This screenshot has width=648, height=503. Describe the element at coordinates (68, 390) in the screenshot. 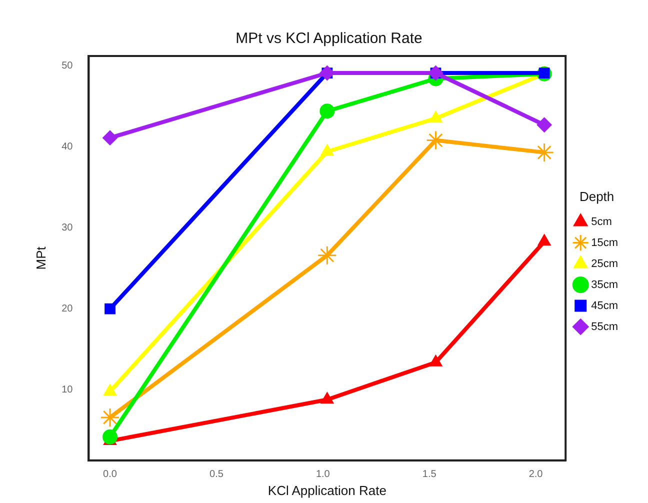

I see `y-tick-label: 10` at that location.